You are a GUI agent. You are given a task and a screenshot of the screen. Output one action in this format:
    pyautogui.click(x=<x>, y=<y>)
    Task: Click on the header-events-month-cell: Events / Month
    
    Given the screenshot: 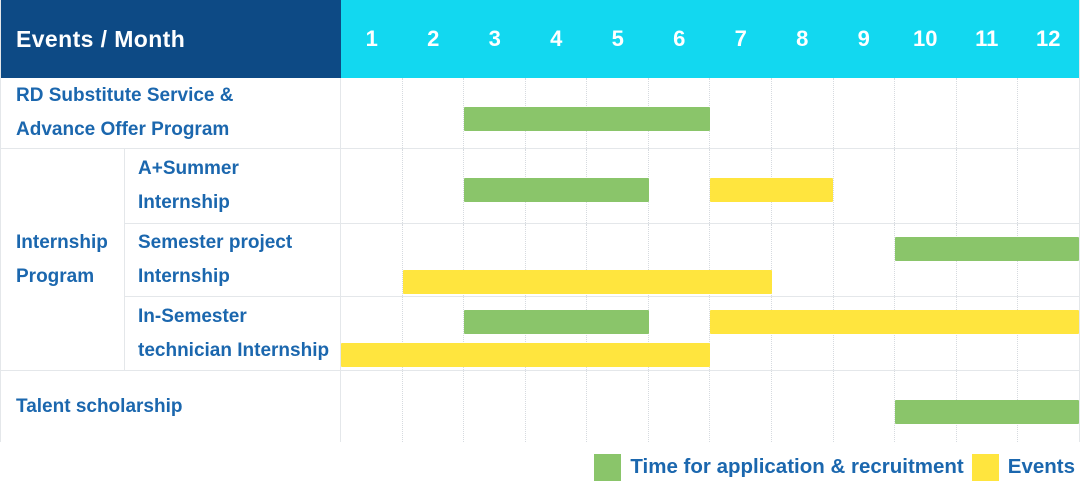 What is the action you would take?
    pyautogui.click(x=171, y=39)
    